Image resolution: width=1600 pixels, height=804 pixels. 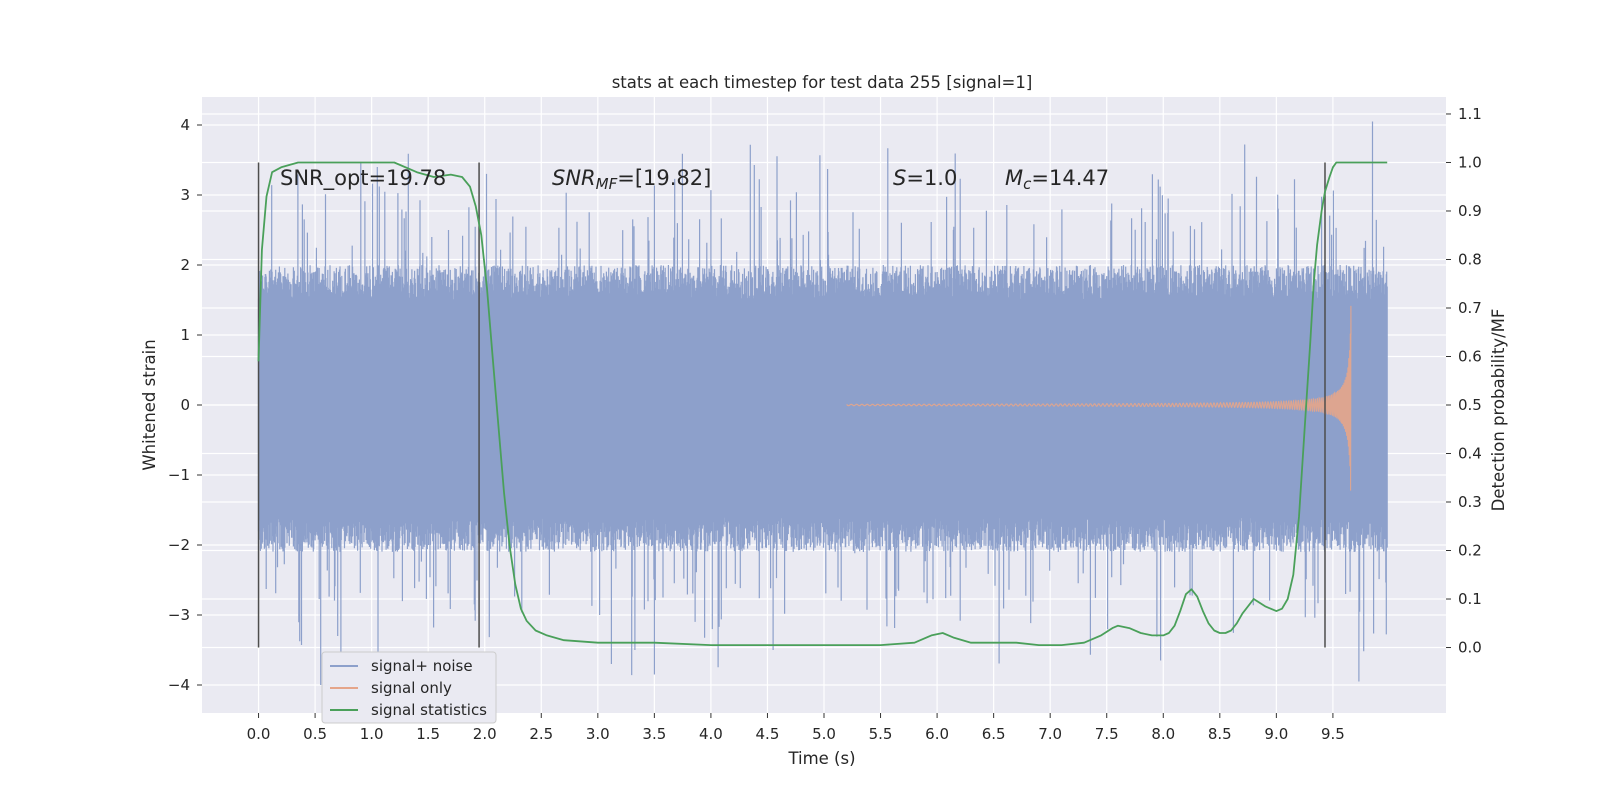 What do you see at coordinates (422, 666) in the screenshot?
I see `legend-label-signal-noise: signal+ noise` at bounding box center [422, 666].